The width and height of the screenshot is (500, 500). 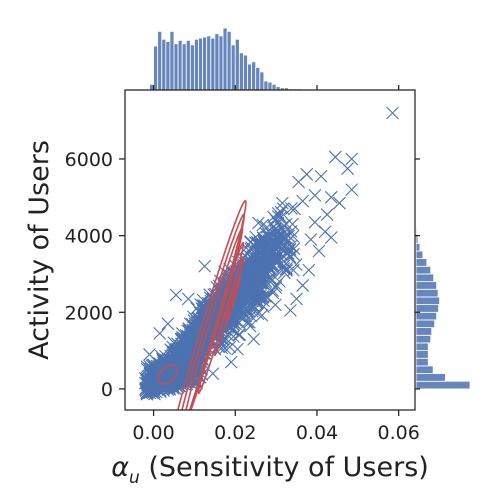 What do you see at coordinates (317, 433) in the screenshot?
I see `x-tick-label: 0.04` at bounding box center [317, 433].